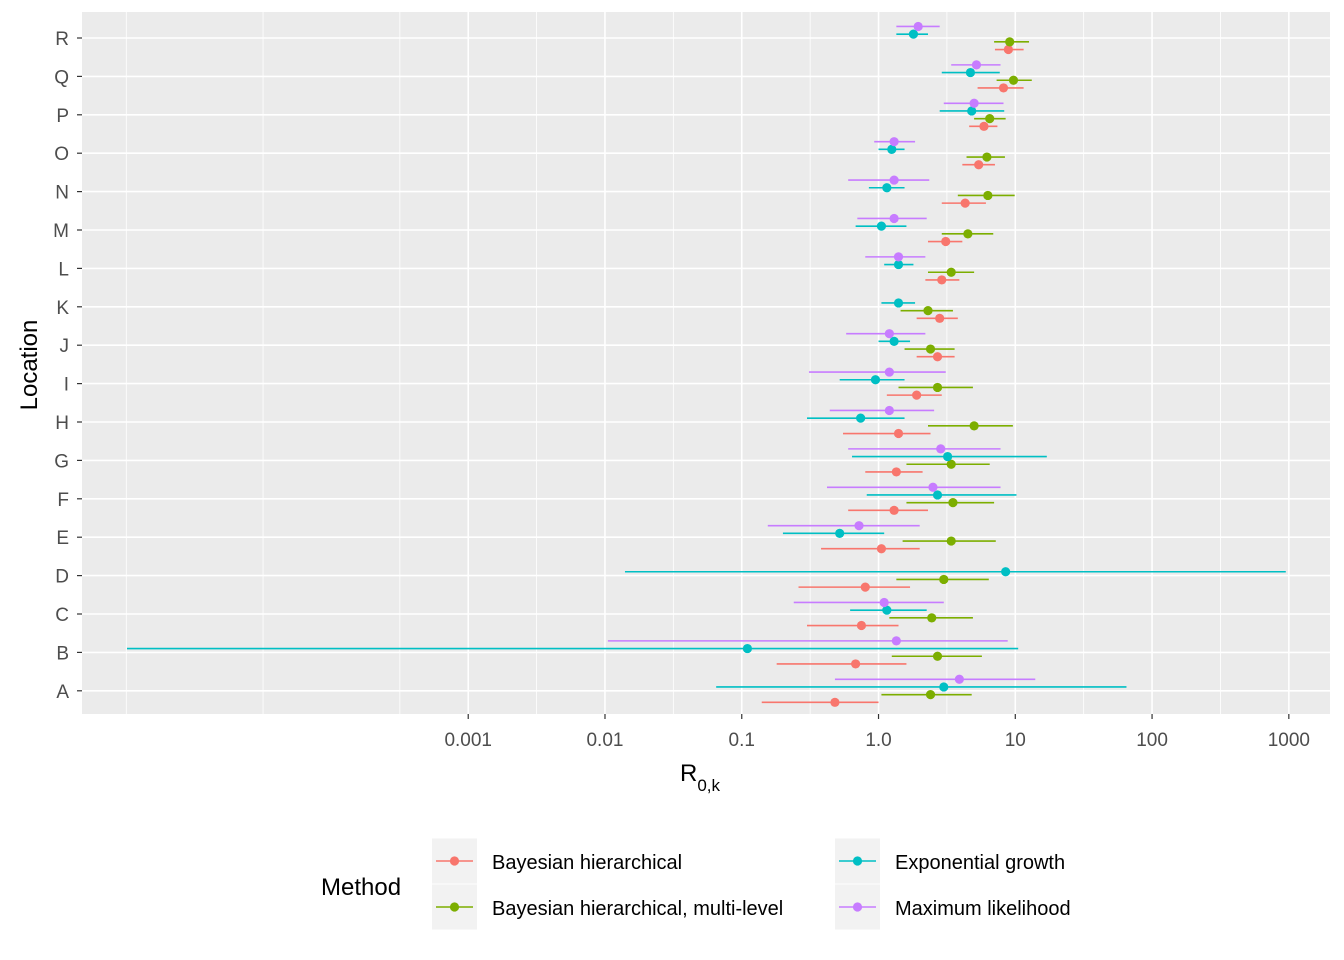 This screenshot has width=1344, height=960. I want to click on legend-title: Method, so click(361, 887).